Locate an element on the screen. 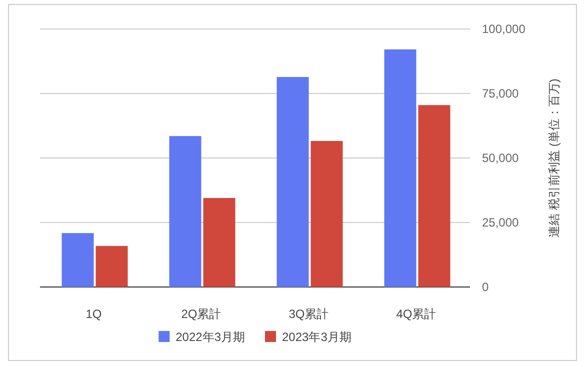 The height and width of the screenshot is (367, 585). y-tick-label: 75,000 is located at coordinates (501, 93).